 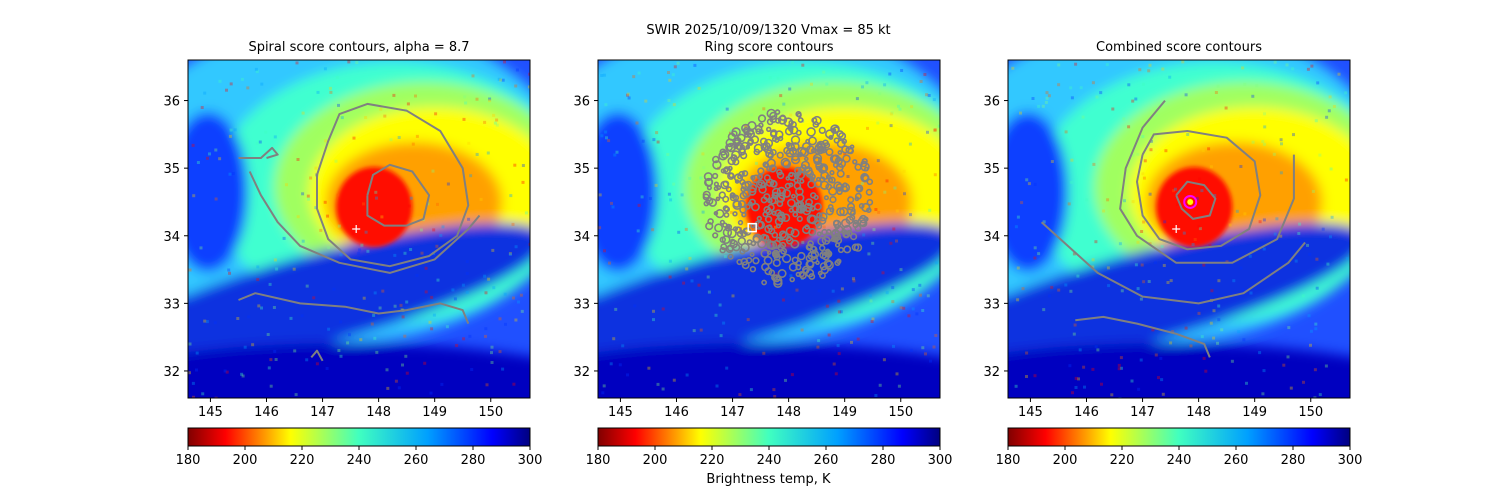 What do you see at coordinates (769, 370) in the screenshot?
I see `southern-cold-region` at bounding box center [769, 370].